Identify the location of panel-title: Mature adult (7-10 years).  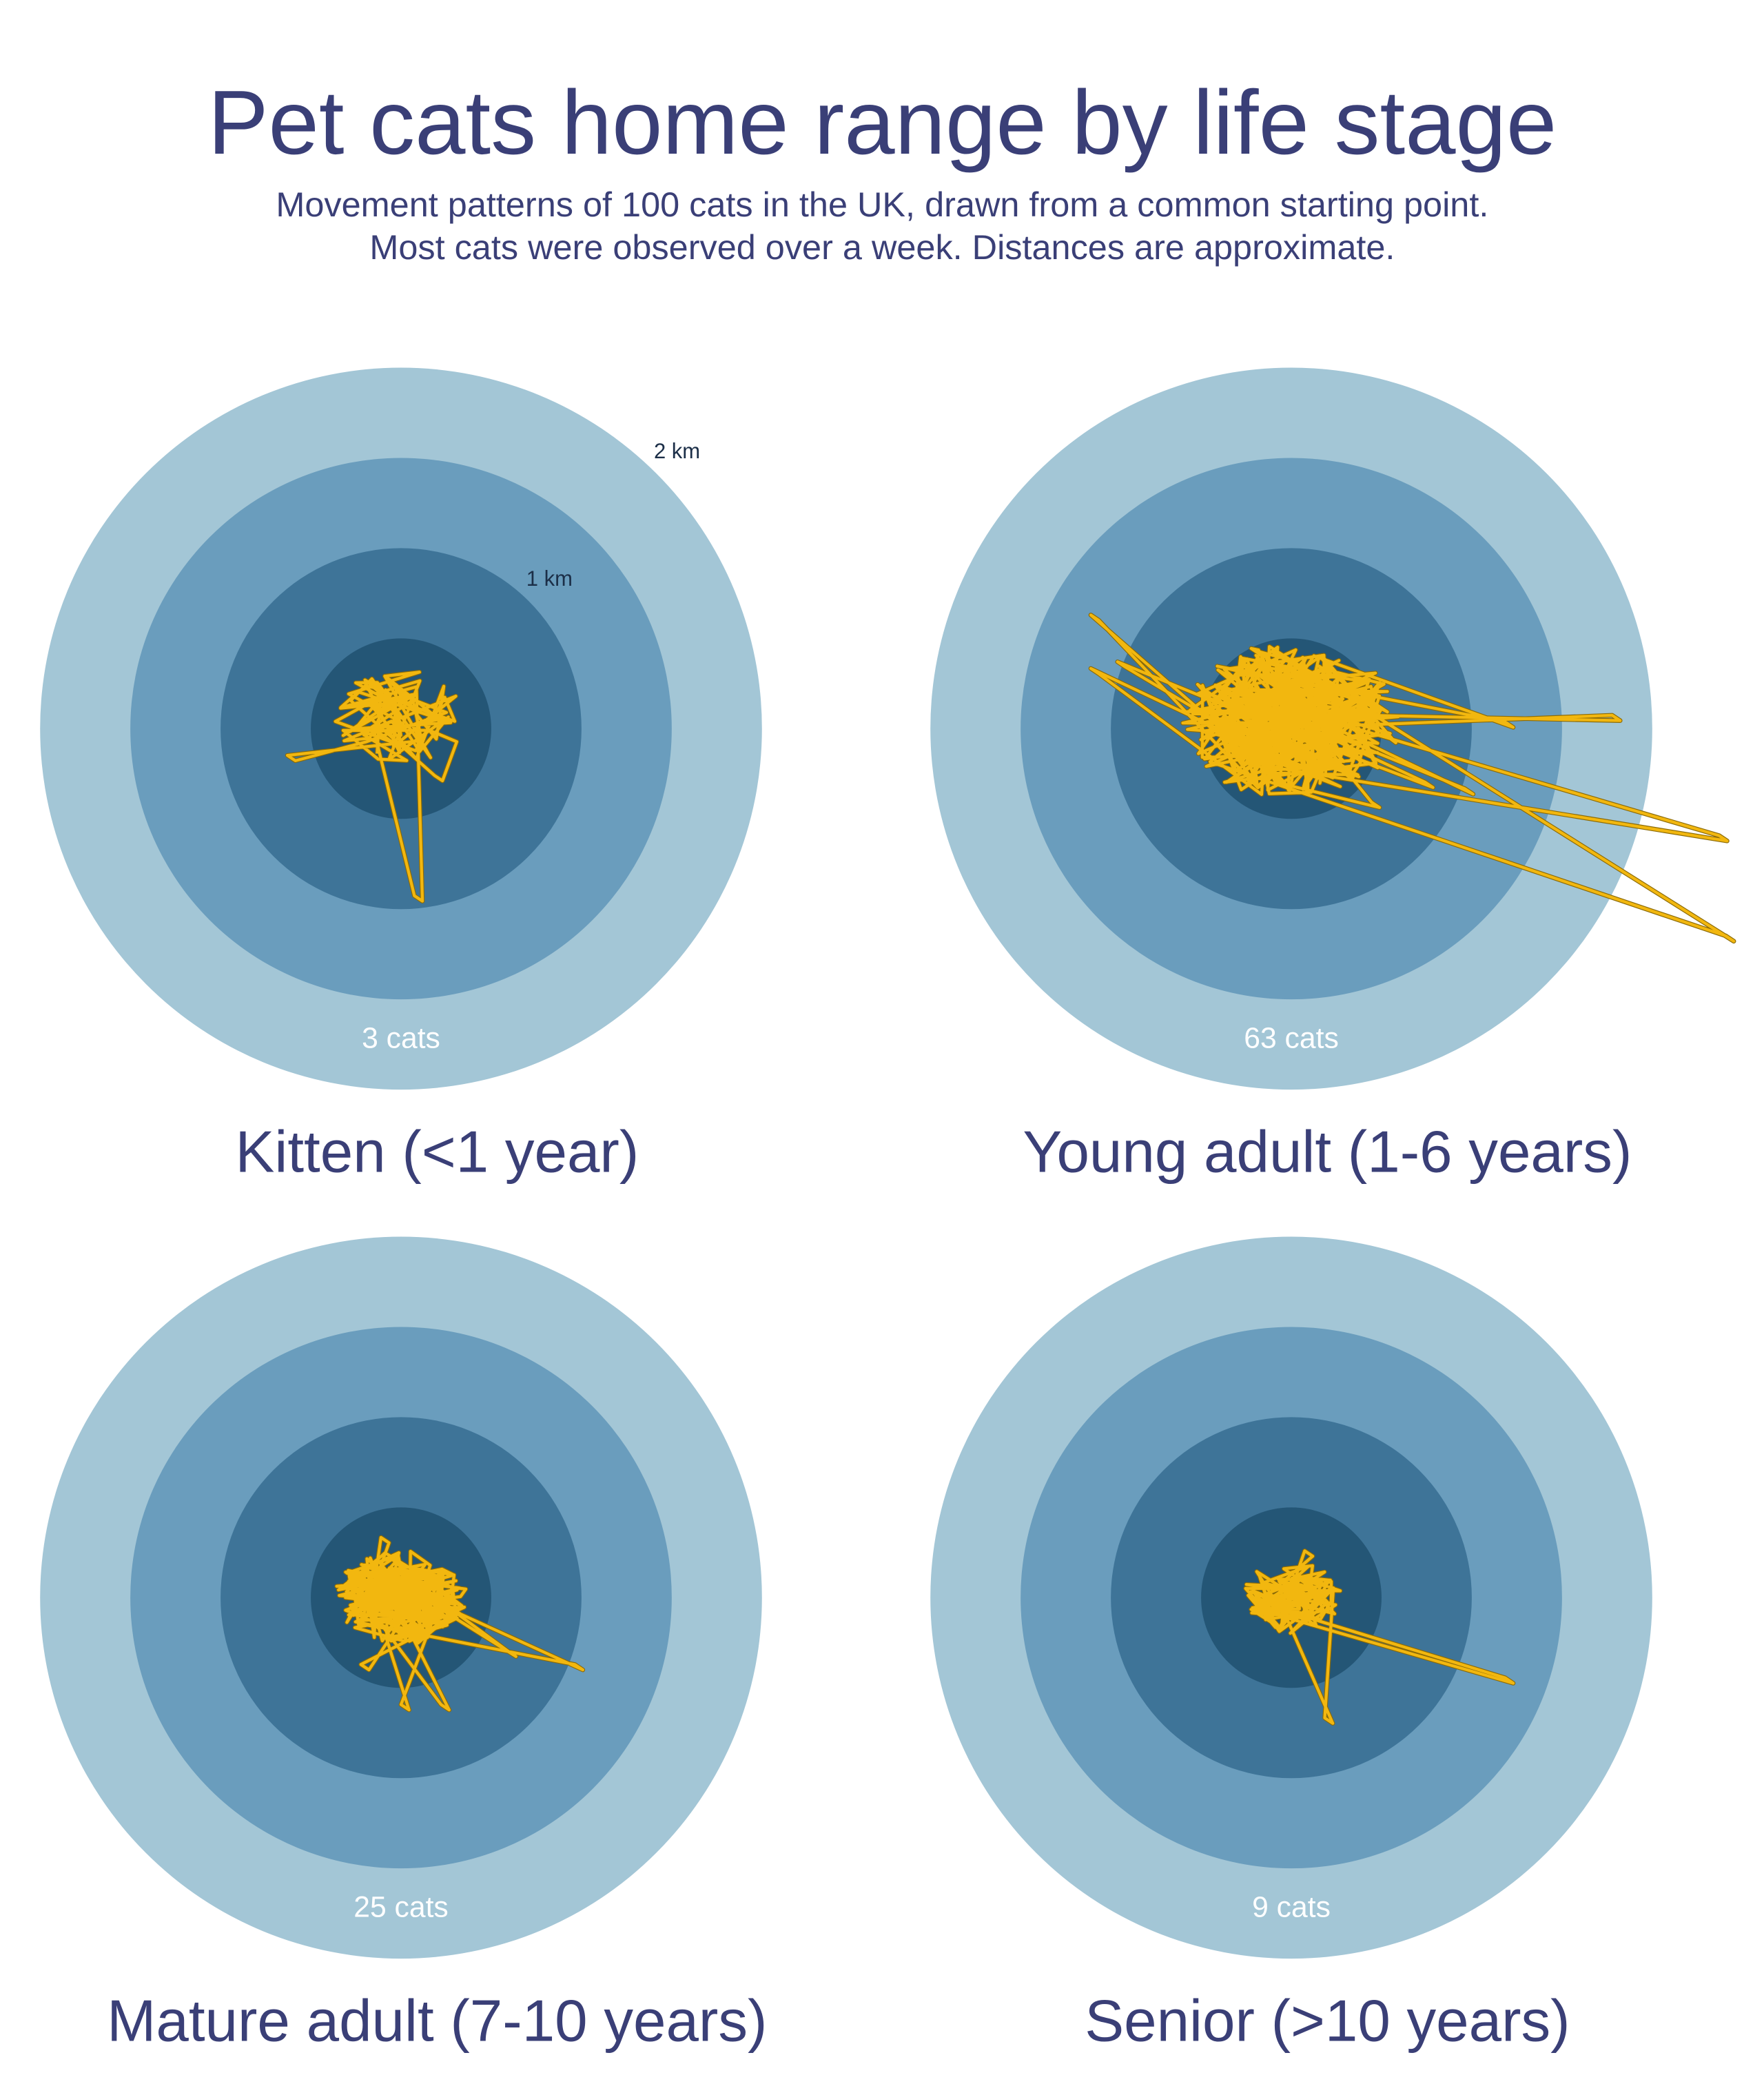
(437, 2021).